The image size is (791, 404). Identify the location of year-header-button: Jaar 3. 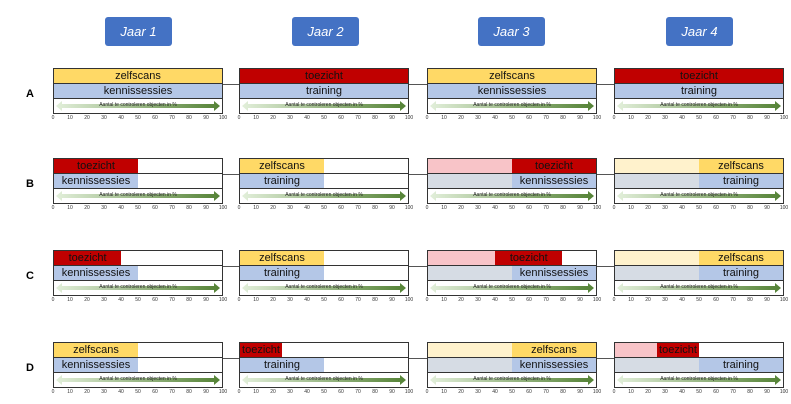
(511, 31).